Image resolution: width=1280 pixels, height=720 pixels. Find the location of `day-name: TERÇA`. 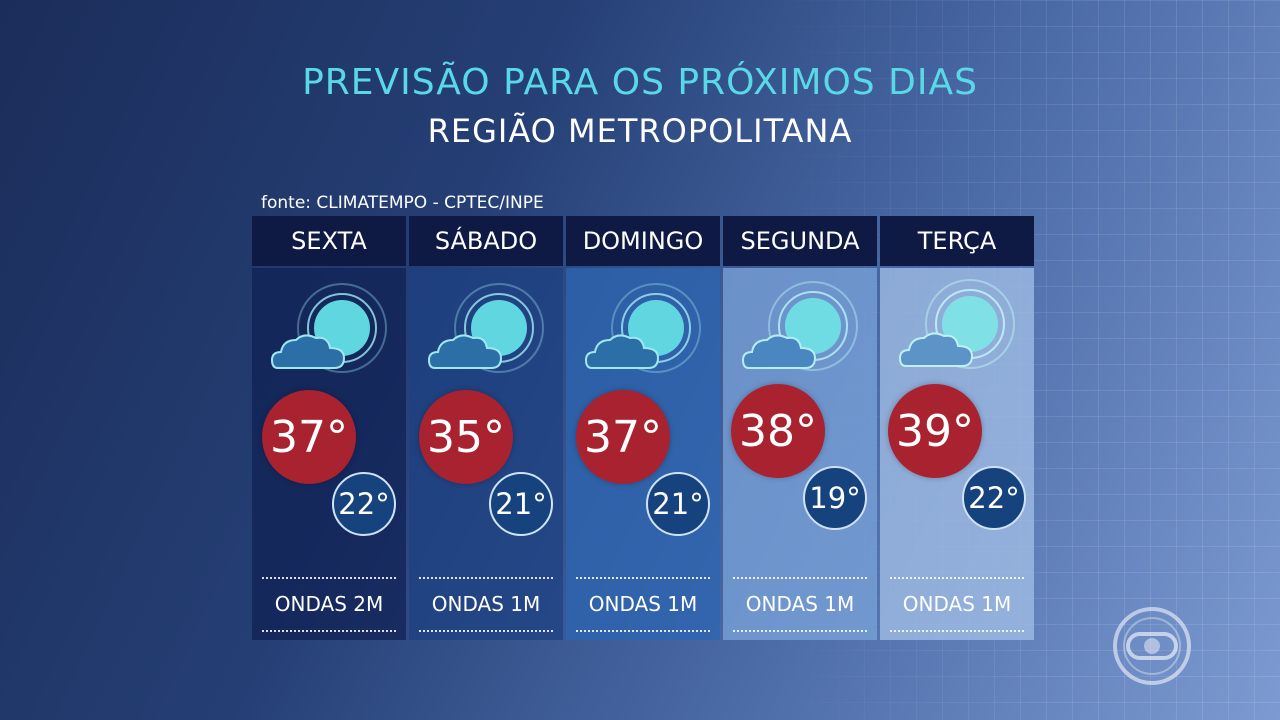

day-name: TERÇA is located at coordinates (957, 241).